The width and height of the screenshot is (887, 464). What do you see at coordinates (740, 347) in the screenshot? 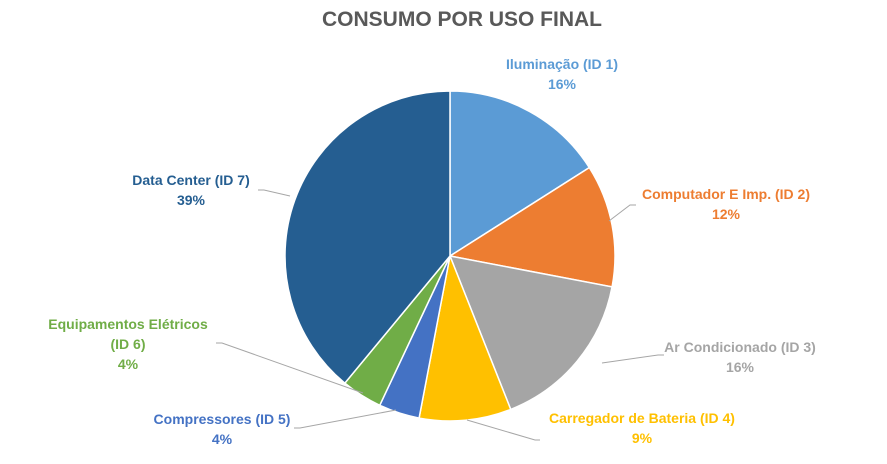
I see `slice-label-3: Ar Condicionado (ID 3)` at bounding box center [740, 347].